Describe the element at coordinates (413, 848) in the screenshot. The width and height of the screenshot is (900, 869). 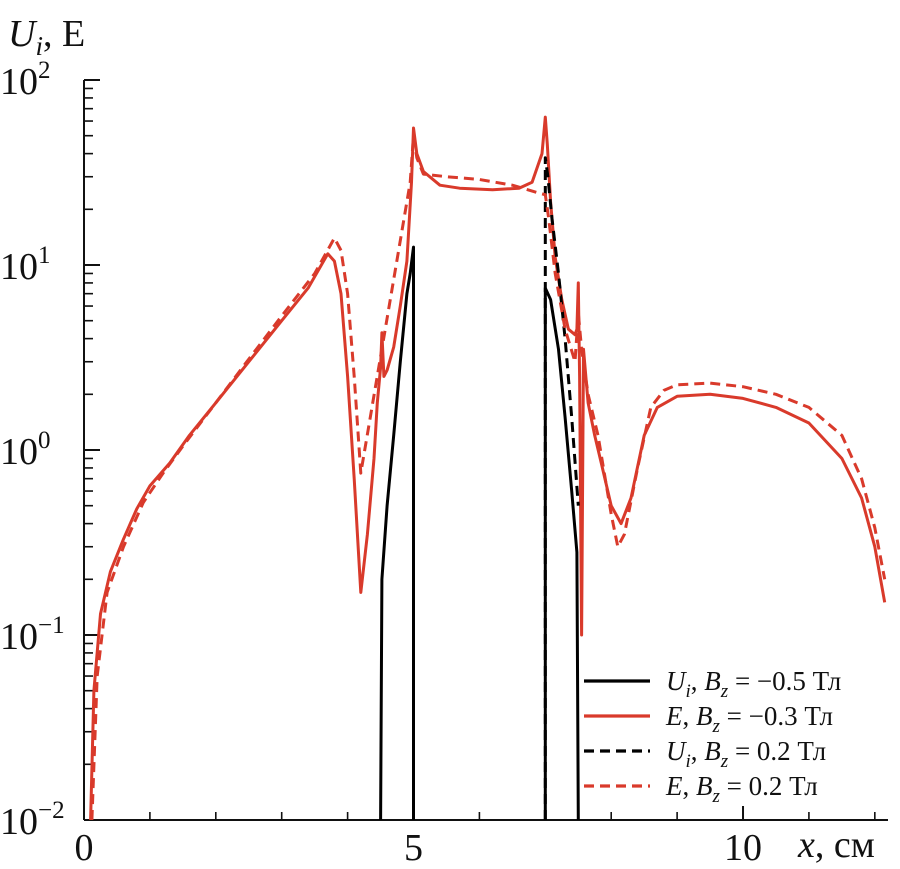
I see `x-tick-label: 5` at that location.